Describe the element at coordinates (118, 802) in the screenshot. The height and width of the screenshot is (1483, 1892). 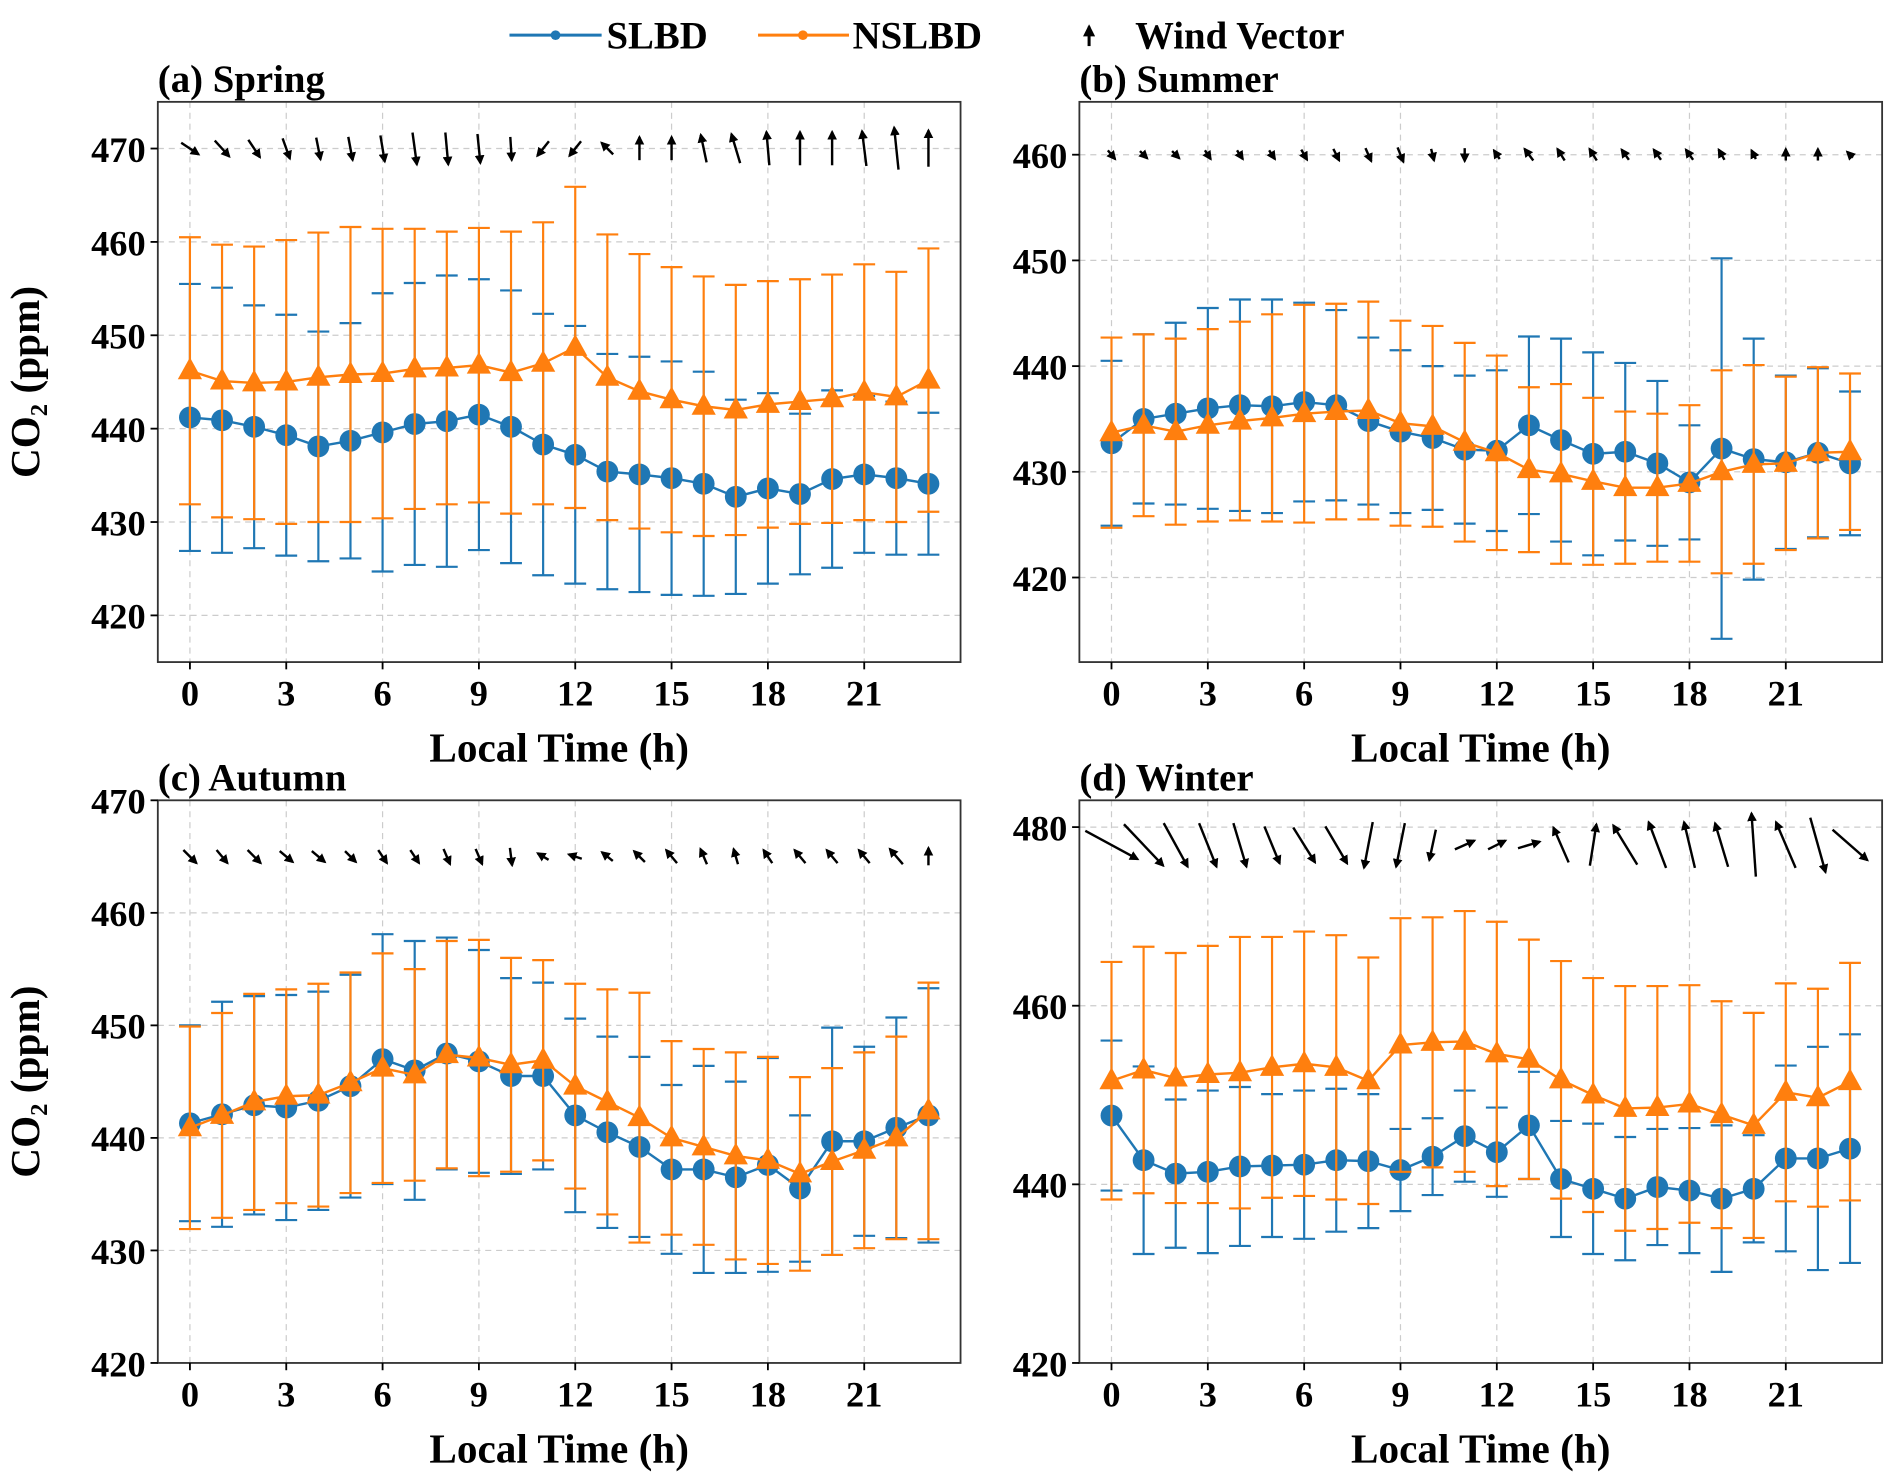
I see `y-tick-label: 470` at that location.